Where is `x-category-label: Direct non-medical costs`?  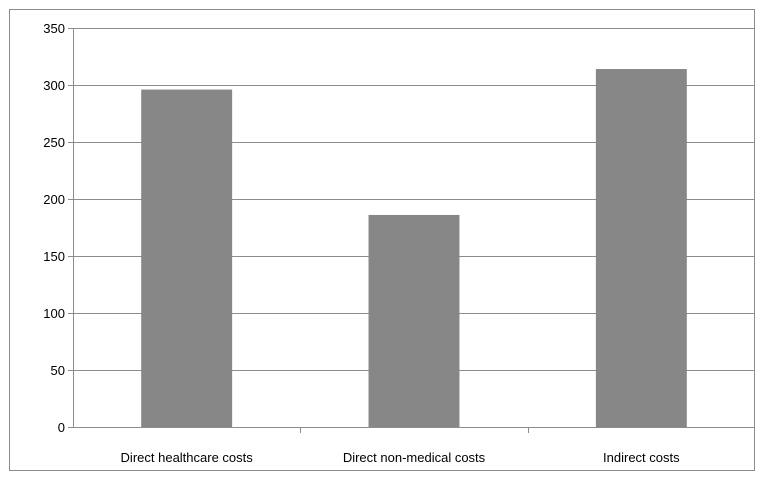
x-category-label: Direct non-medical costs is located at coordinates (414, 457).